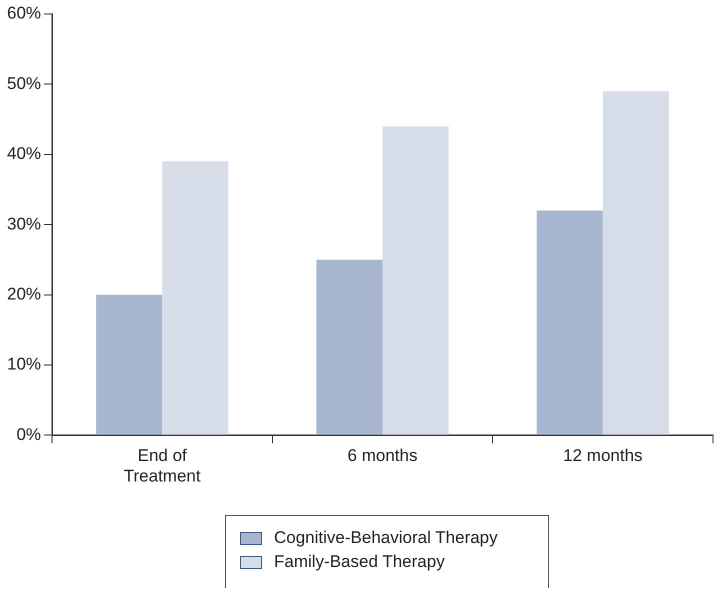 This screenshot has height=598, width=725. I want to click on x-tick-label: End of Treatment, so click(162, 466).